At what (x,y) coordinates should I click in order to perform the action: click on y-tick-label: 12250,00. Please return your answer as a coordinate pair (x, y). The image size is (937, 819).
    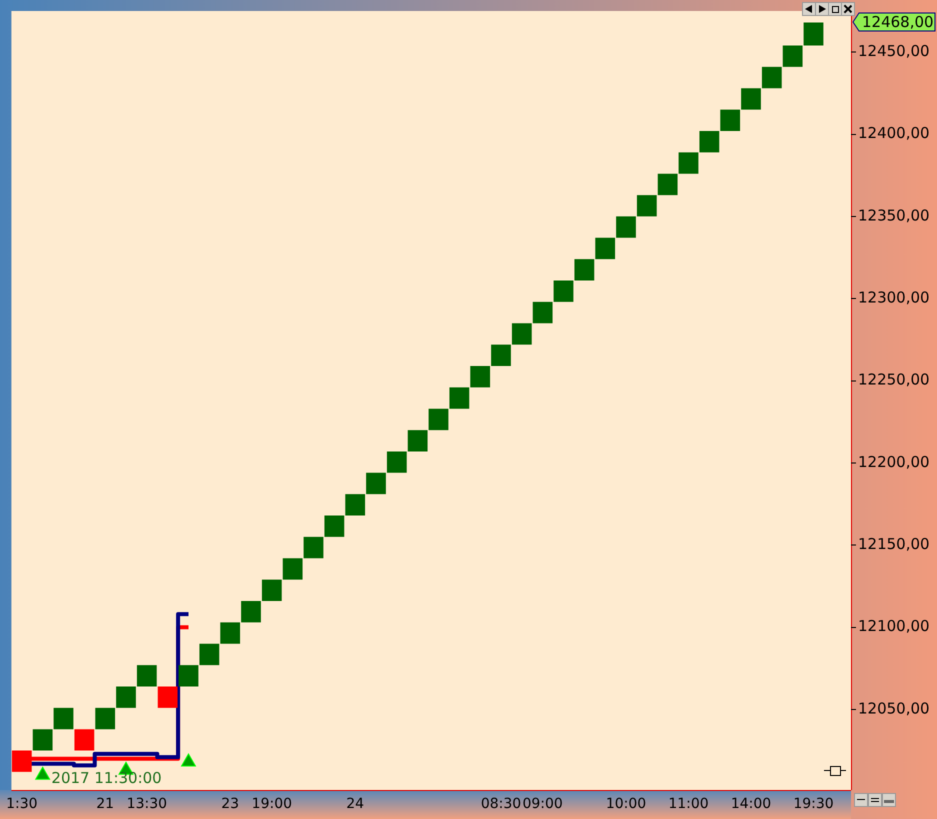
    Looking at the image, I should click on (894, 379).